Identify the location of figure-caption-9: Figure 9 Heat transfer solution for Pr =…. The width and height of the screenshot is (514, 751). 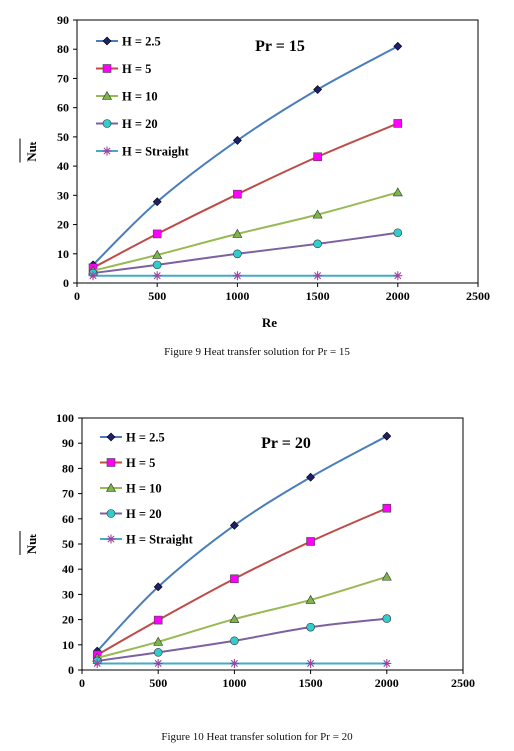
(257, 352).